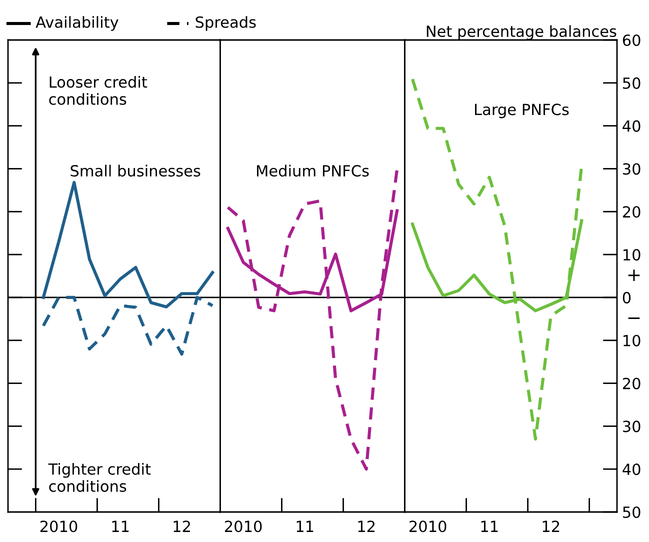  Describe the element at coordinates (98, 90) in the screenshot. I see `annotation: Looser credit conditions` at that location.